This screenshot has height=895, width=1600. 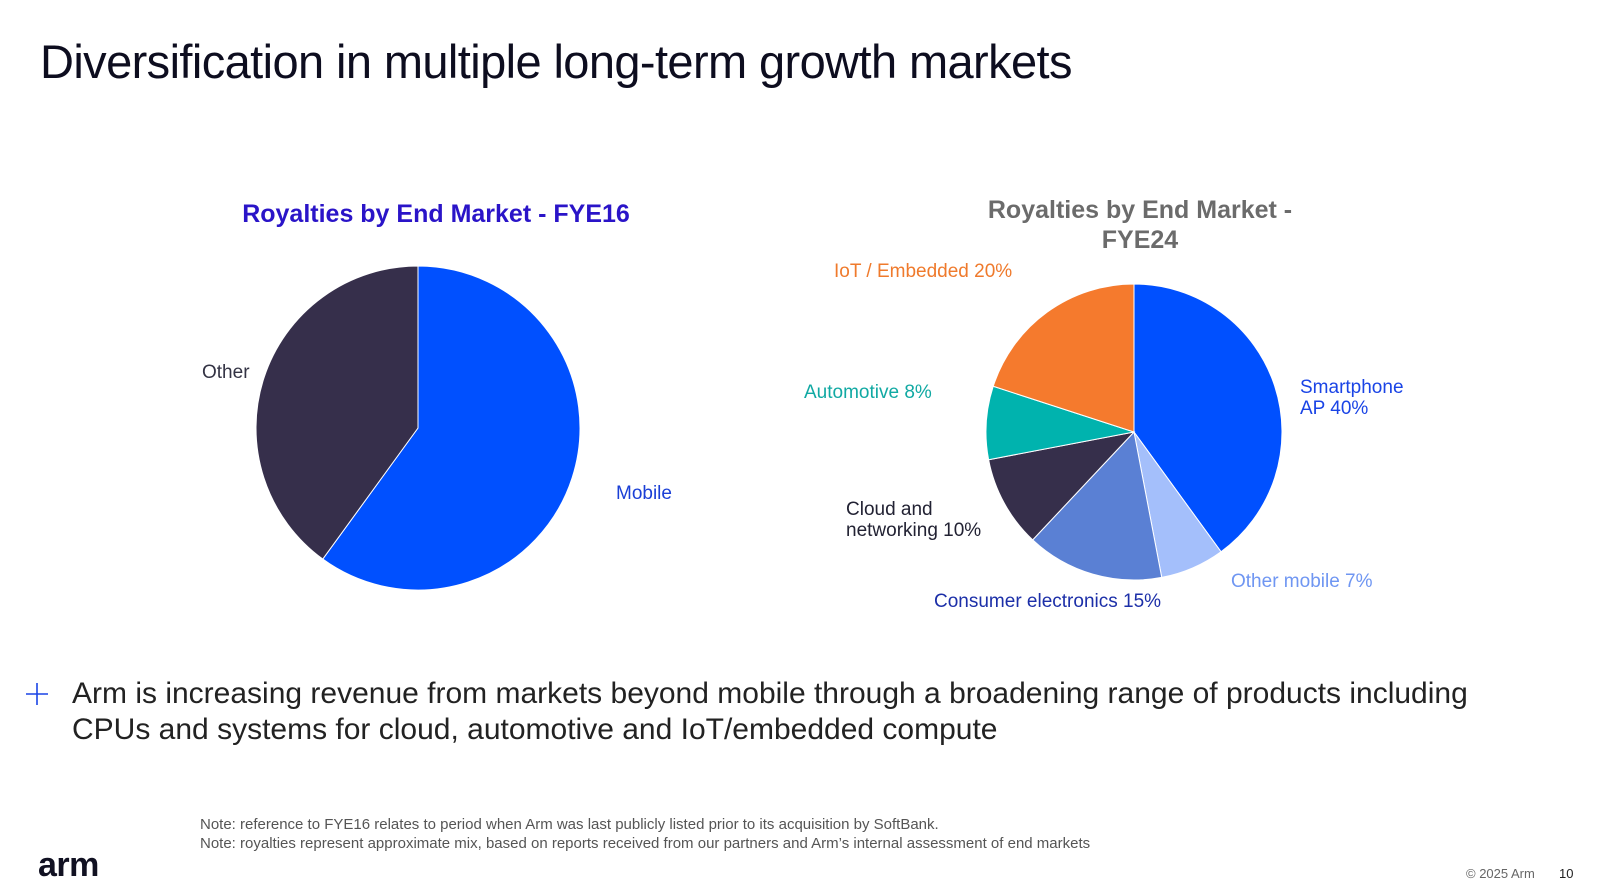 I want to click on slice-label-cloud-and-networking-10: Cloud and, so click(x=889, y=509).